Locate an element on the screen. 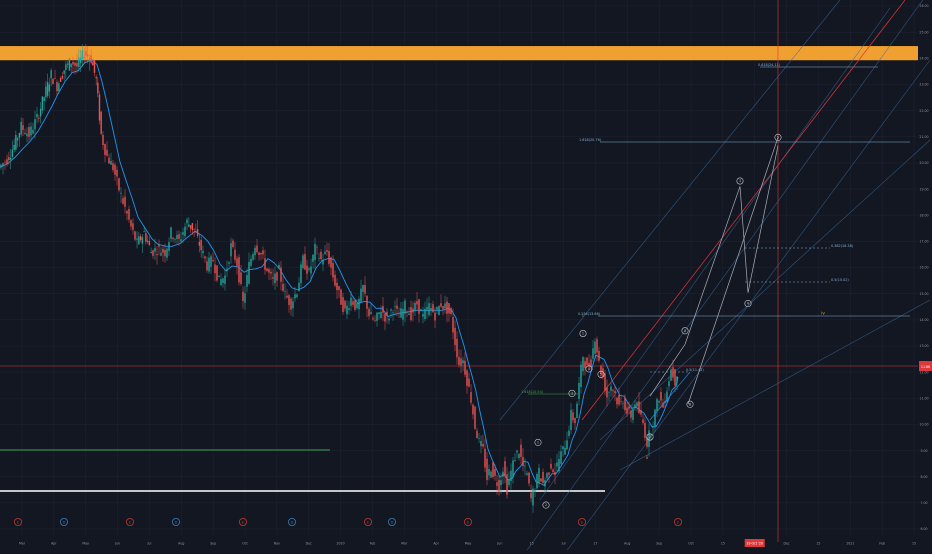 The width and height of the screenshot is (932, 554). event-marker-label: E is located at coordinates (368, 522).